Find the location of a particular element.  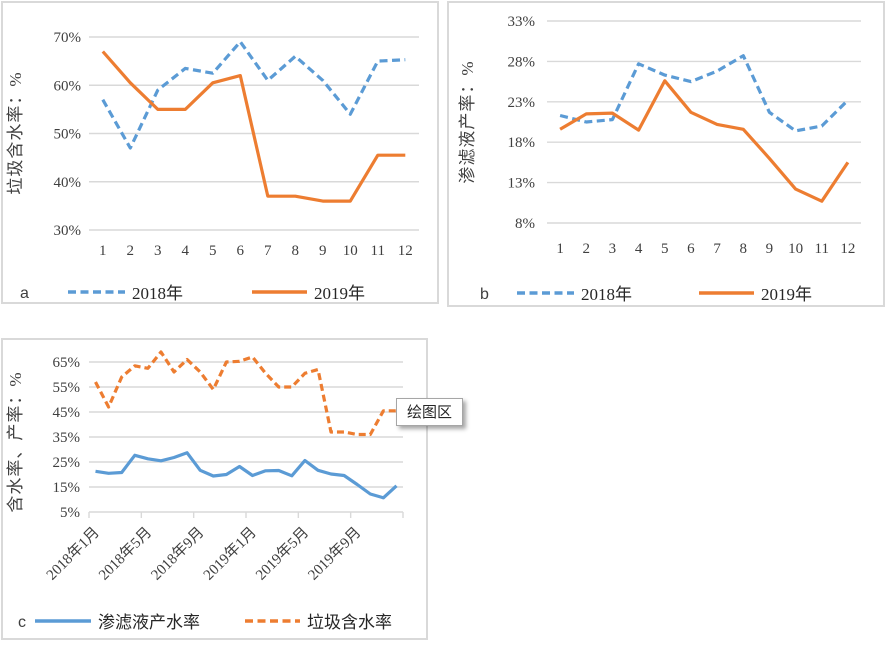

legend-label: 渗滤液产水率 is located at coordinates (149, 622).